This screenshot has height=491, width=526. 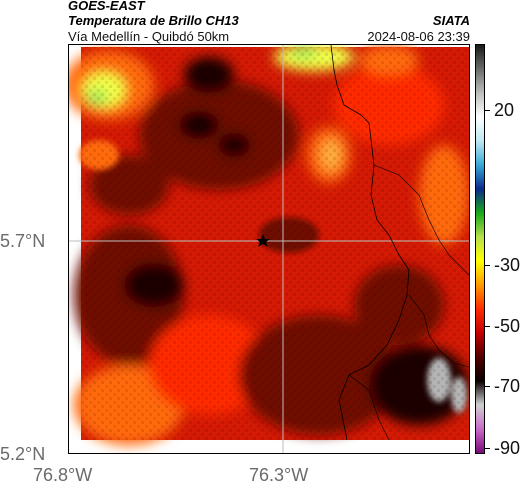 I want to click on colorbar-tick-minus90, so click(x=487, y=448).